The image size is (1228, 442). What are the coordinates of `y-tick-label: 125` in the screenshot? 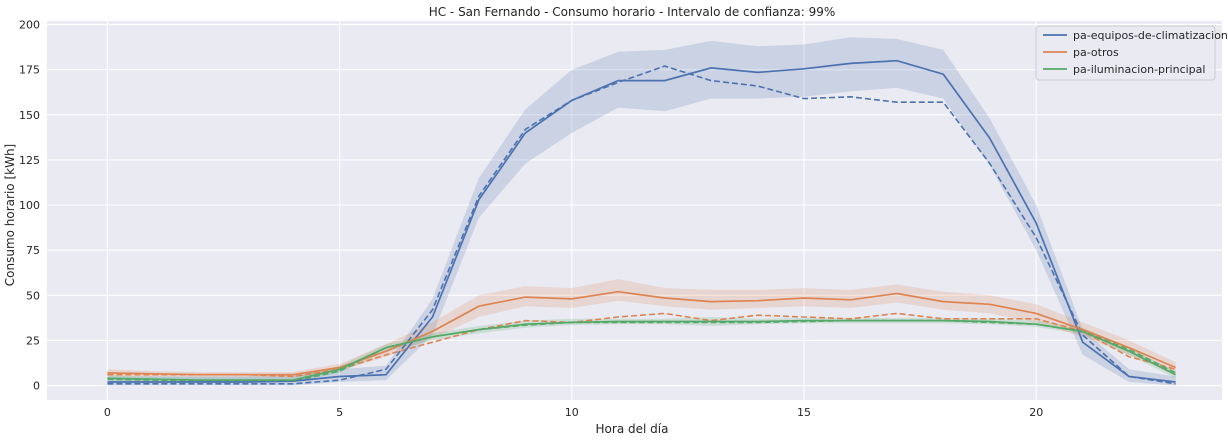 It's located at (29, 160).